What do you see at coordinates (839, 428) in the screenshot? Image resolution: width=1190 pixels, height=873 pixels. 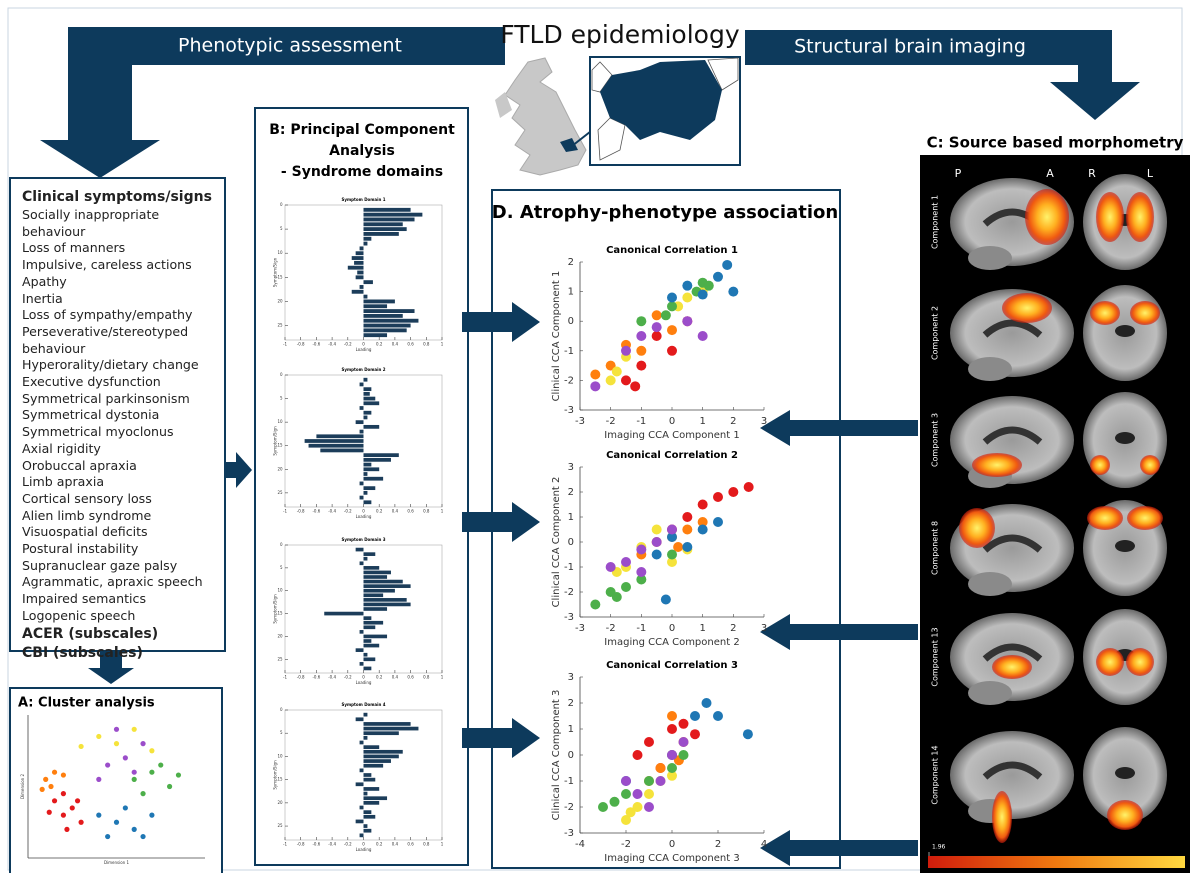 I see `arrow-c-d` at bounding box center [839, 428].